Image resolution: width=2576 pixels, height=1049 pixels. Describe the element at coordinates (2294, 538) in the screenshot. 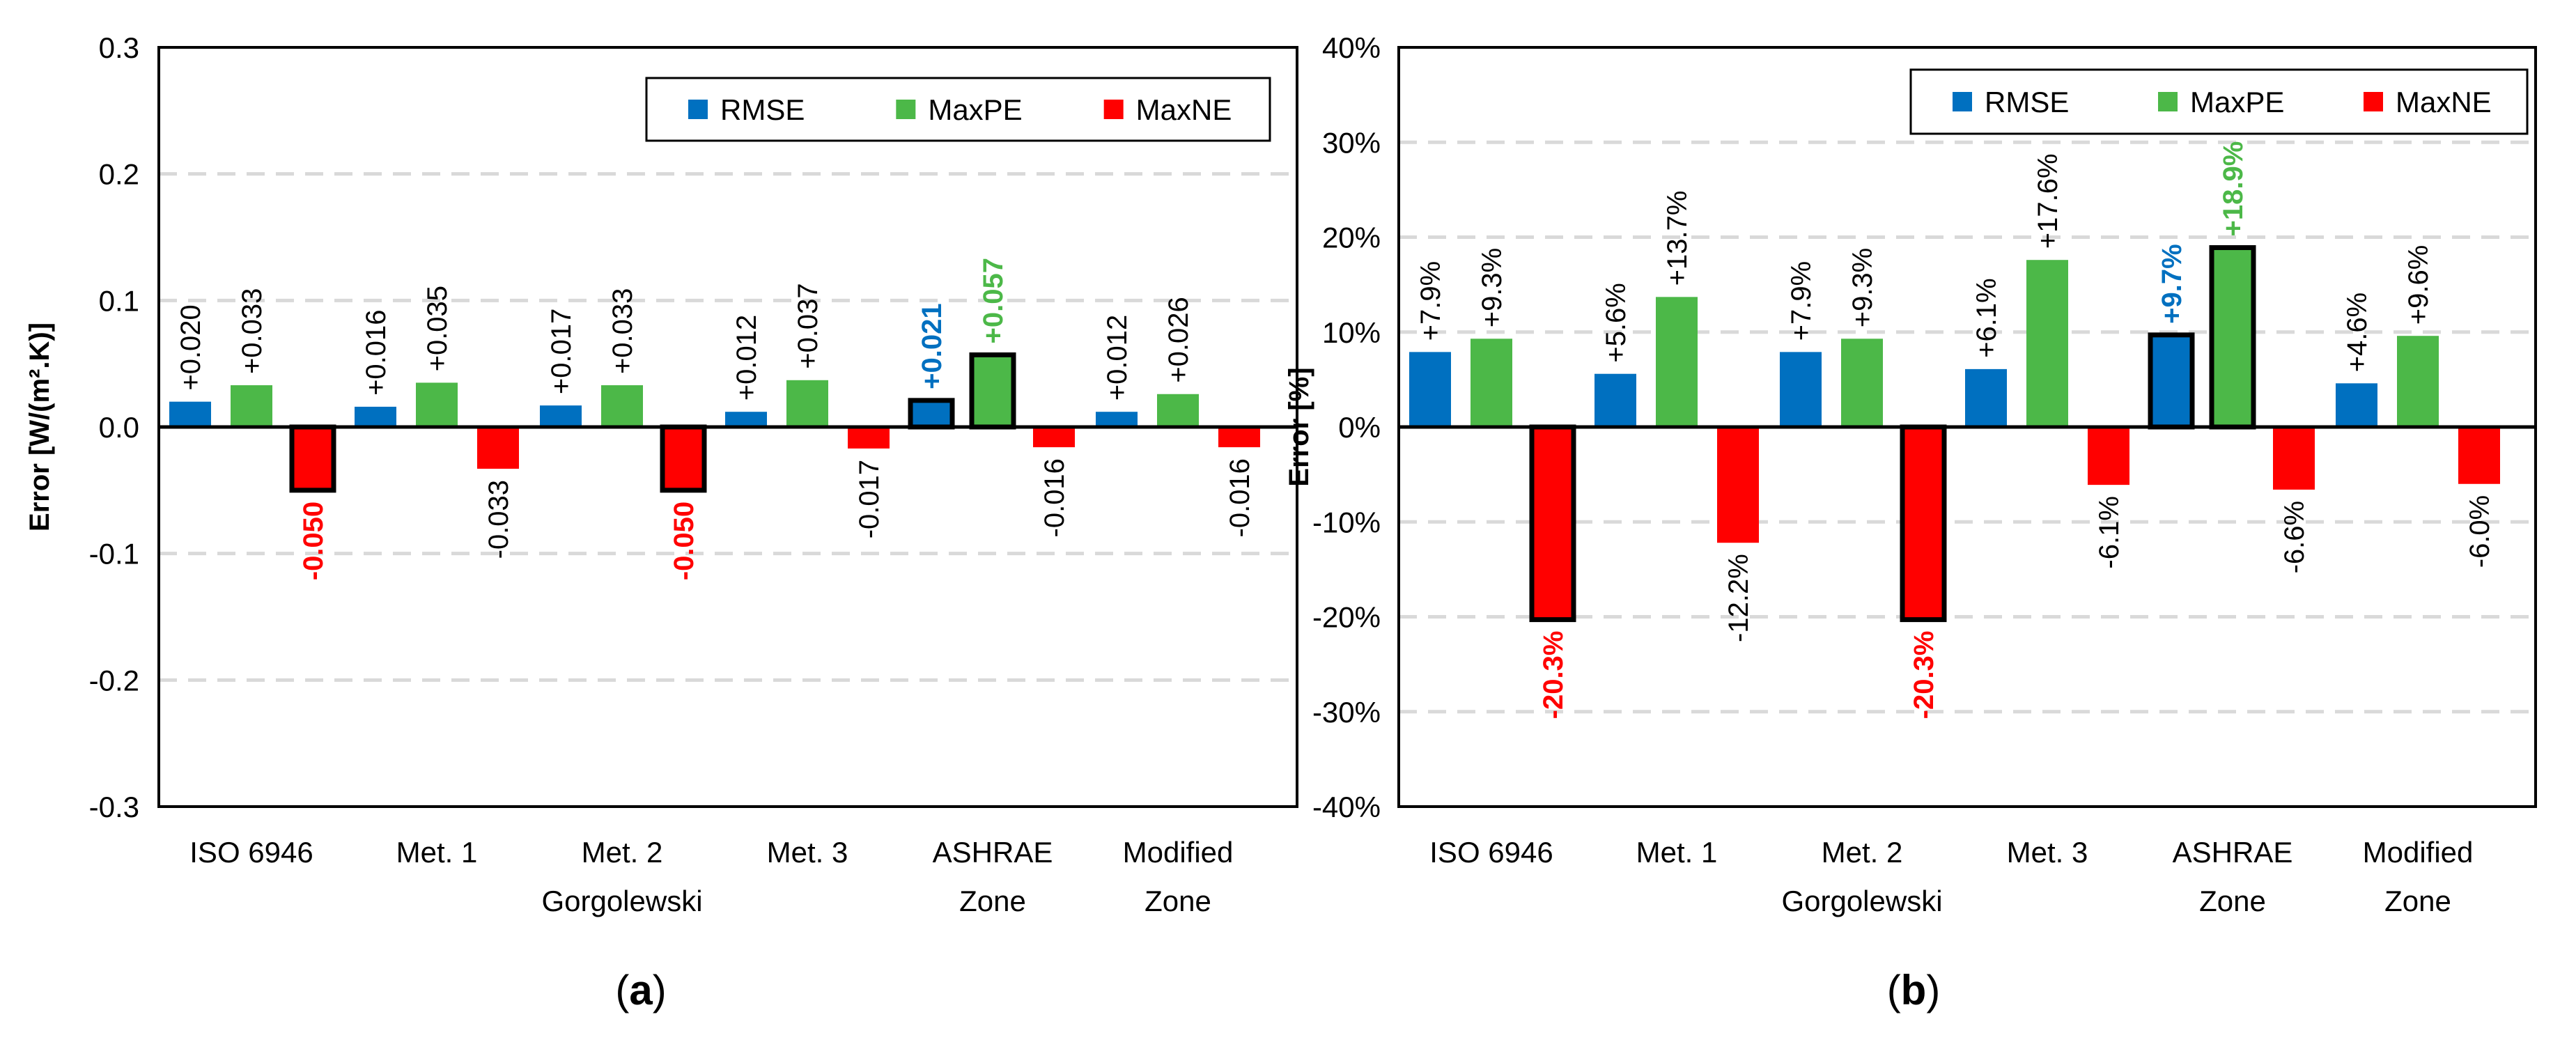

I see `data-label-maxne: -6.6%` at that location.